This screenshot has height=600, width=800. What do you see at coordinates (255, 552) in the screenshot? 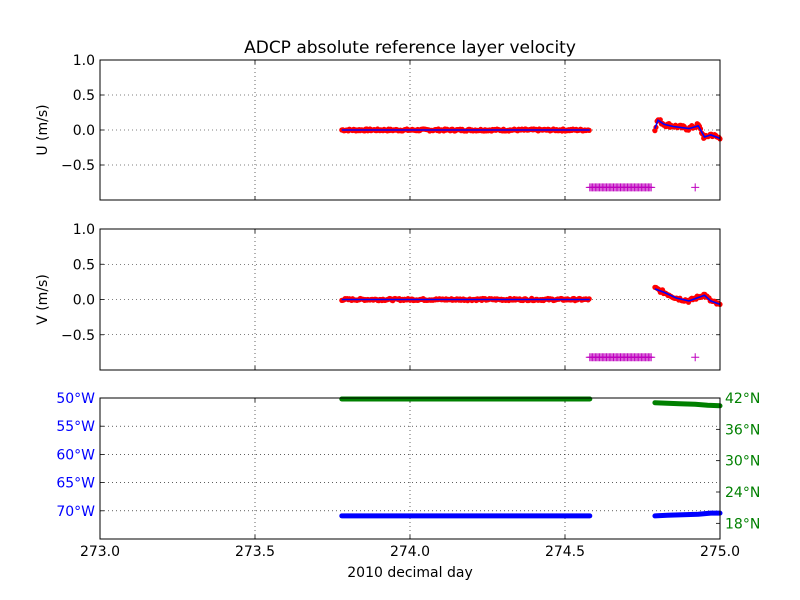
I see `x-tick-label: 273.5` at bounding box center [255, 552].